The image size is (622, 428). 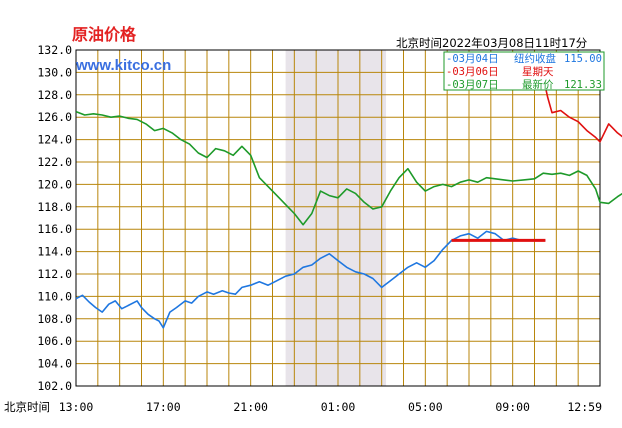 I want to click on legend-desc: 最新价, so click(x=538, y=84).